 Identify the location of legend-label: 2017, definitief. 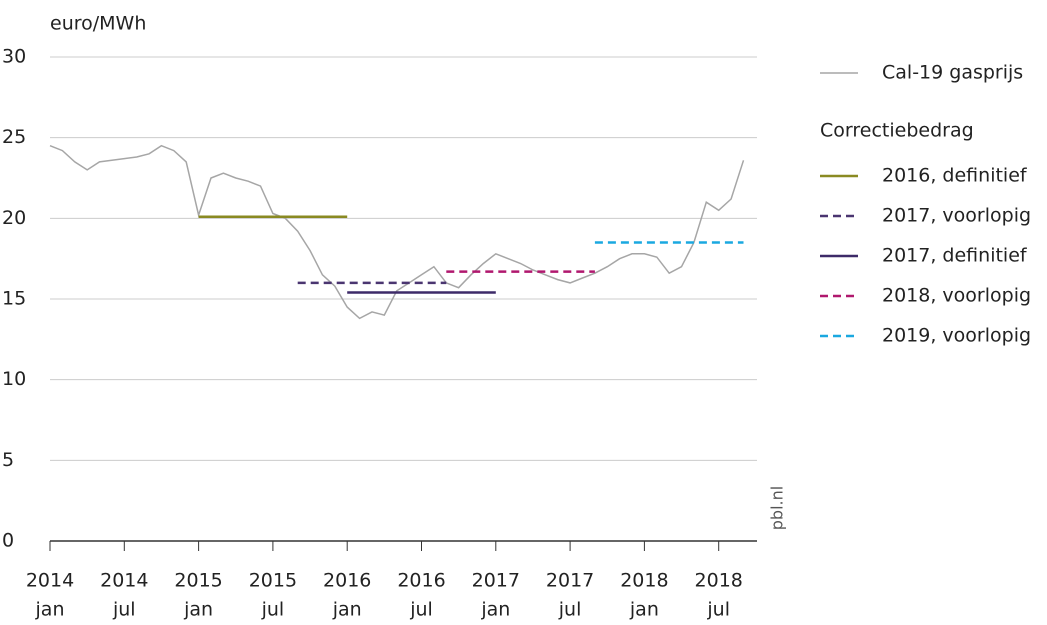
(955, 256).